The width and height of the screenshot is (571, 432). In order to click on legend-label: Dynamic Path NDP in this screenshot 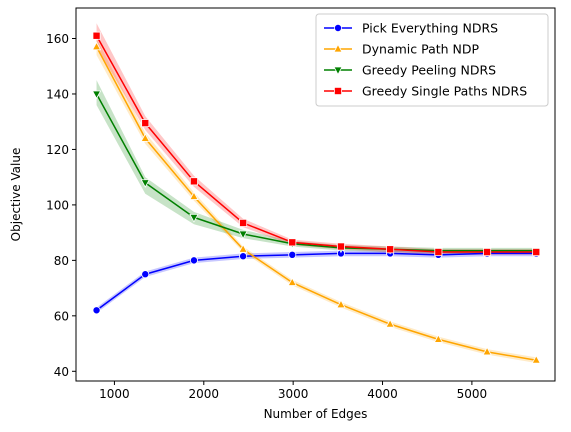, I will do `click(421, 49)`.